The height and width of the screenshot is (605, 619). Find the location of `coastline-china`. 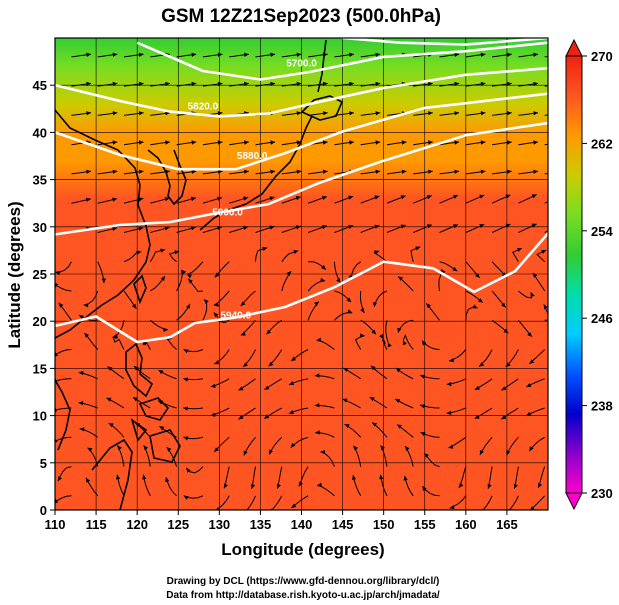

coastline-china is located at coordinates (103, 224).